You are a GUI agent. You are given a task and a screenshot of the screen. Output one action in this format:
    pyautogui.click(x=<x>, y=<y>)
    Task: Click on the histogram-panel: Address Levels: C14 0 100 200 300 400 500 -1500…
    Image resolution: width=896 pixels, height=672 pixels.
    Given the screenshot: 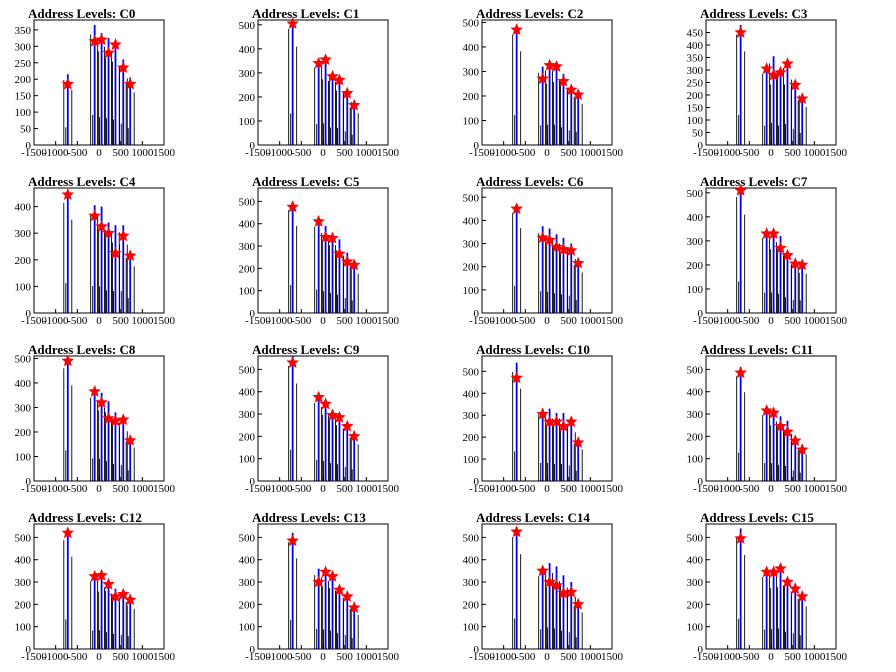 What is the action you would take?
    pyautogui.click(x=560, y=588)
    